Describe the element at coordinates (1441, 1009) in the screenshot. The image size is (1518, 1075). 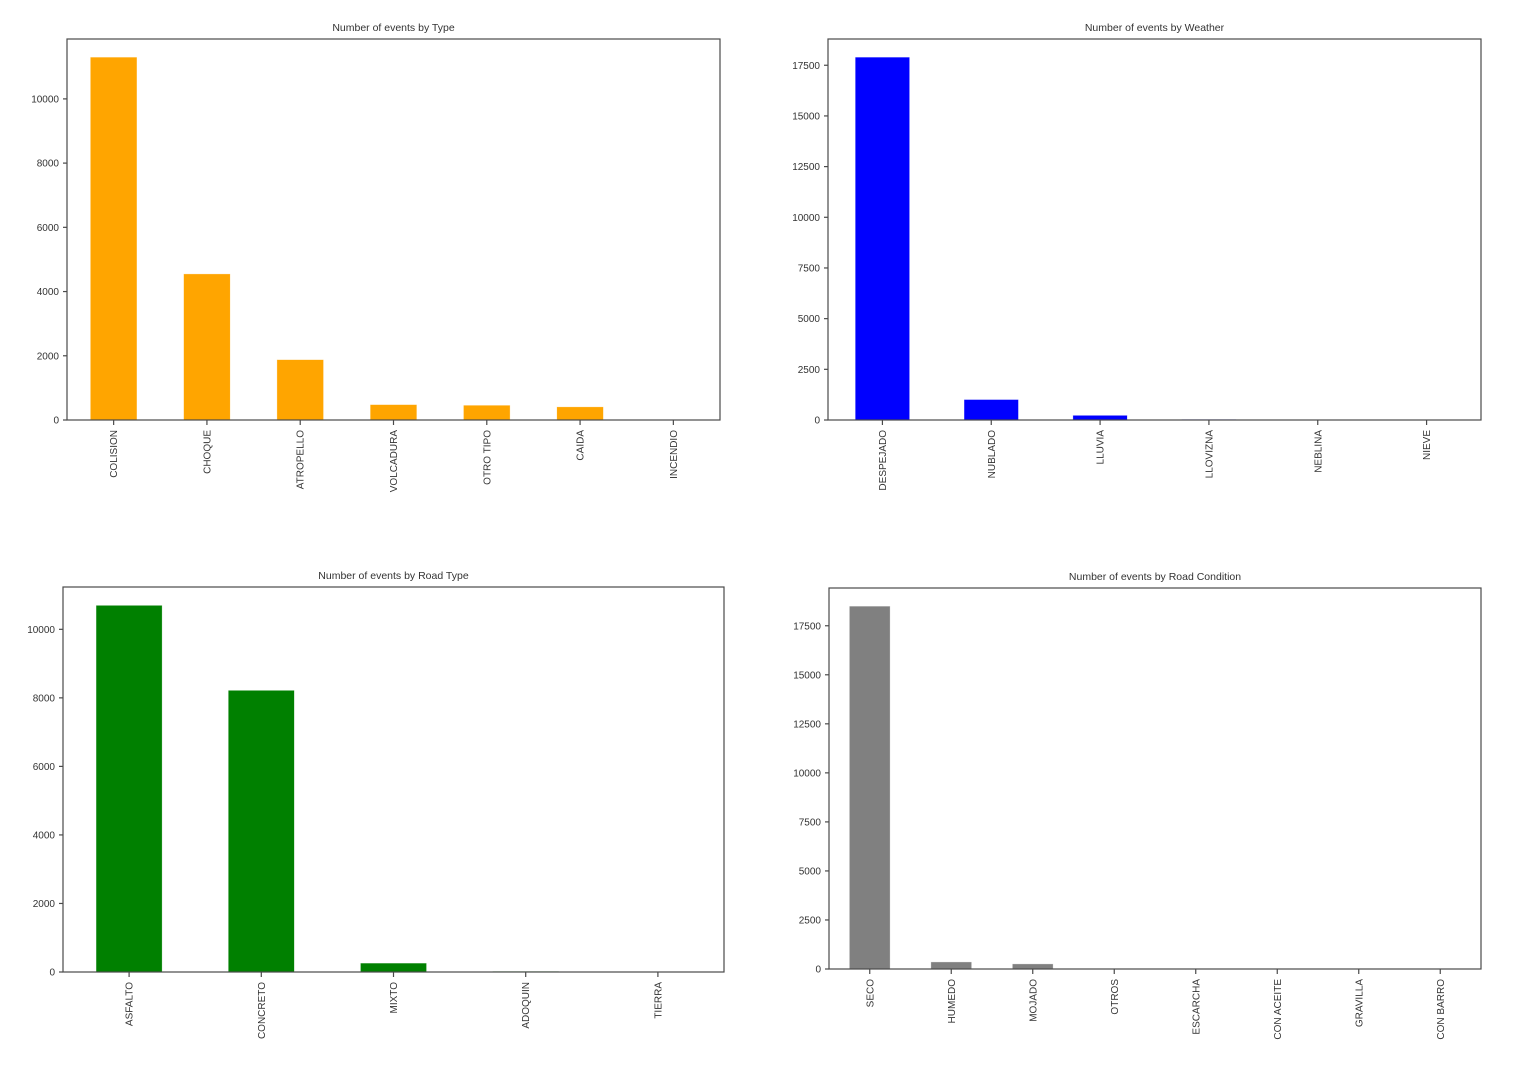
I see `x-tick-label: CON BARRO` at that location.